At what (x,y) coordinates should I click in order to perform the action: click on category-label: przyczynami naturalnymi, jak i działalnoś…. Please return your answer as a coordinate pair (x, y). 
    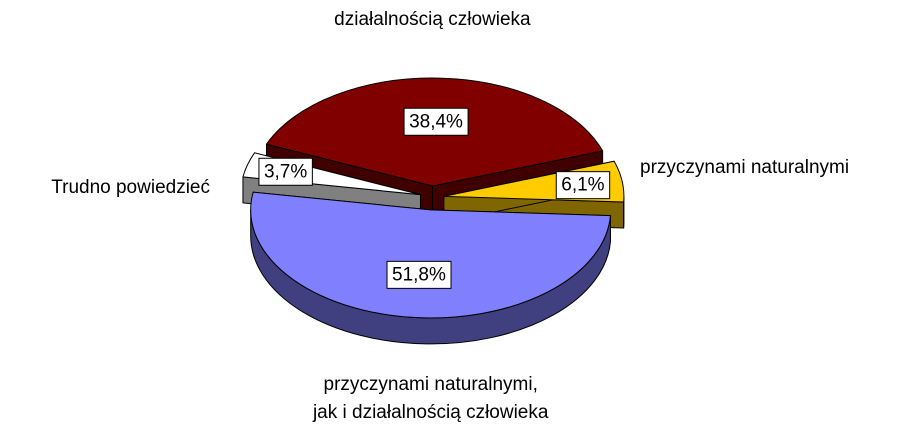
    Looking at the image, I should click on (430, 398).